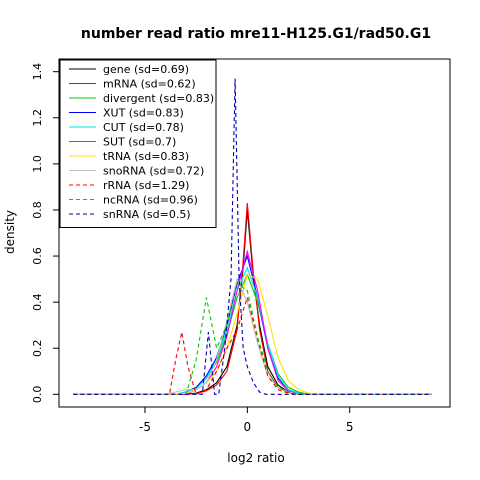 This screenshot has height=480, width=480. What do you see at coordinates (37, 302) in the screenshot?
I see `y-tick-label: 0.4` at bounding box center [37, 302].